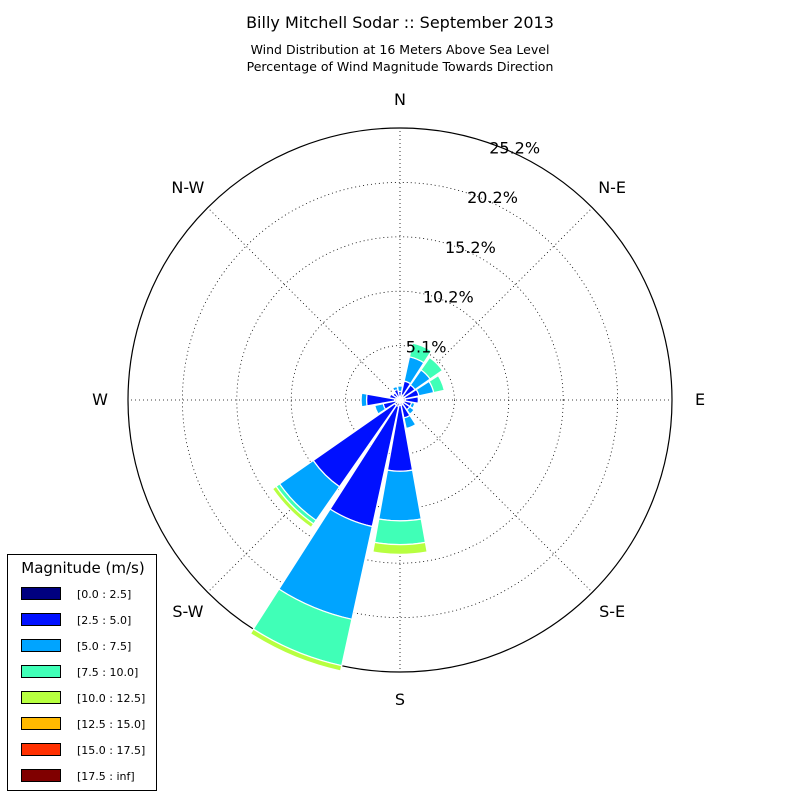 This screenshot has height=800, width=800. Describe the element at coordinates (83, 568) in the screenshot. I see `legend-title: Magnitude (m/s)` at that location.